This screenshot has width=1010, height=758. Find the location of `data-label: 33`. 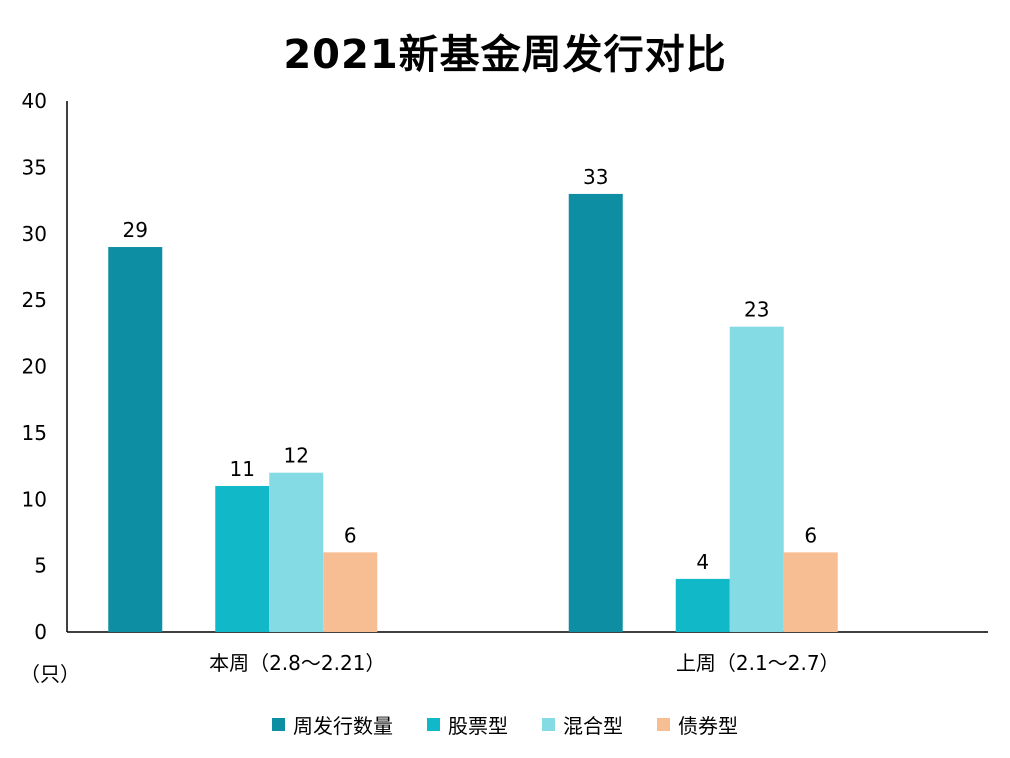

data-label: 33 is located at coordinates (595, 177).